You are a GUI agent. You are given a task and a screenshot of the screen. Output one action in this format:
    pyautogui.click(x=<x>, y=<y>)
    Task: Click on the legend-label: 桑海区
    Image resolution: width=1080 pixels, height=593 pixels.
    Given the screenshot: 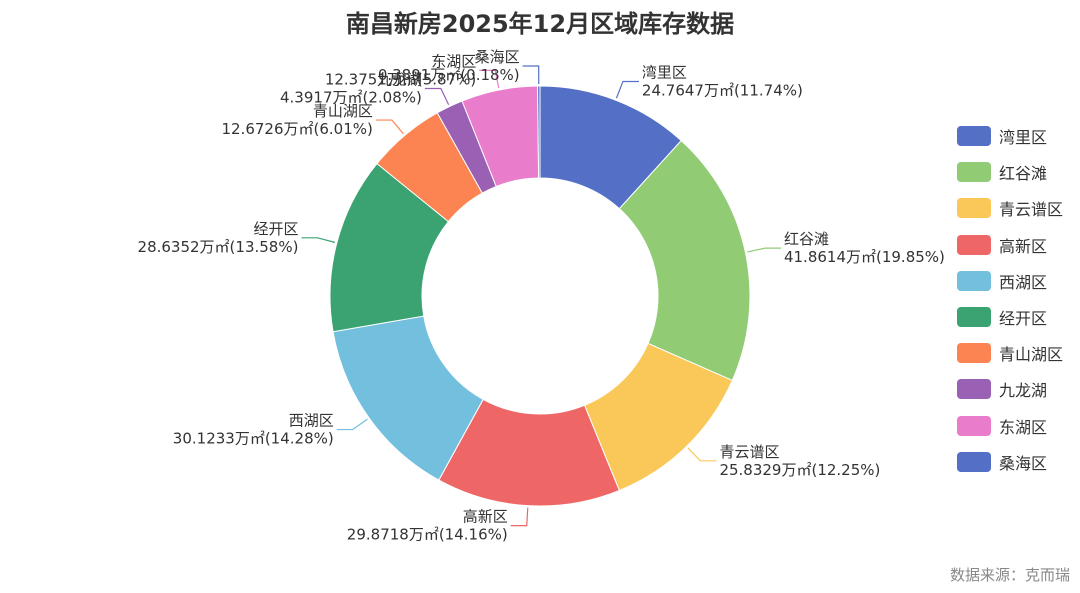 What is the action you would take?
    pyautogui.click(x=1023, y=463)
    